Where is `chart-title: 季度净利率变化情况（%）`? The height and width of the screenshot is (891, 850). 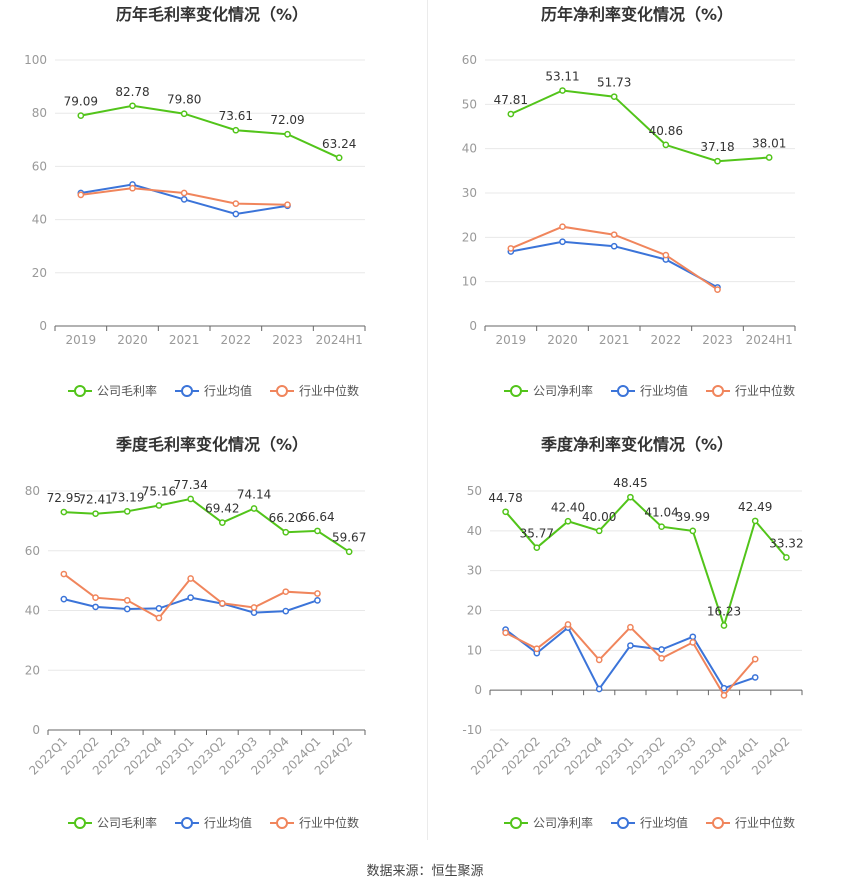 chart-title: 季度净利率变化情况（%） is located at coordinates (636, 444).